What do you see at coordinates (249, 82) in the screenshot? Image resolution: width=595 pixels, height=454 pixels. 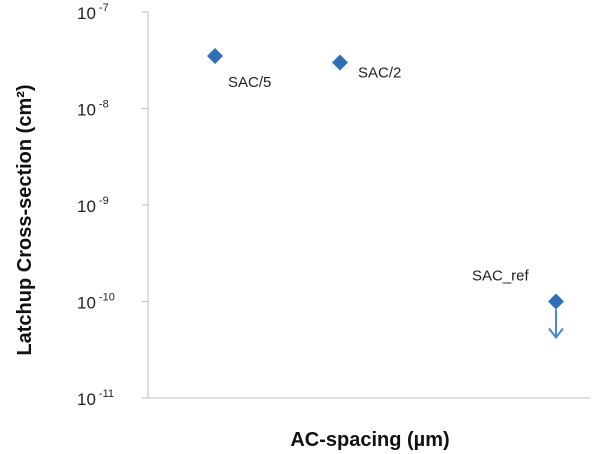 I see `point-label: SAC/5` at bounding box center [249, 82].